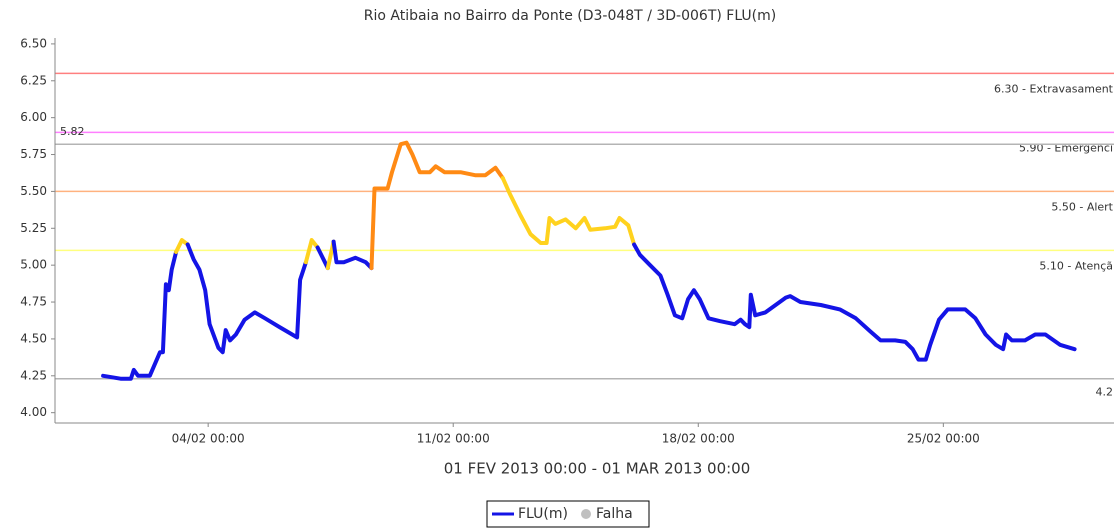 Image resolution: width=1114 pixels, height=532 pixels. What do you see at coordinates (943, 439) in the screenshot?
I see `x-tick-label: 25/02 00:00` at bounding box center [943, 439].